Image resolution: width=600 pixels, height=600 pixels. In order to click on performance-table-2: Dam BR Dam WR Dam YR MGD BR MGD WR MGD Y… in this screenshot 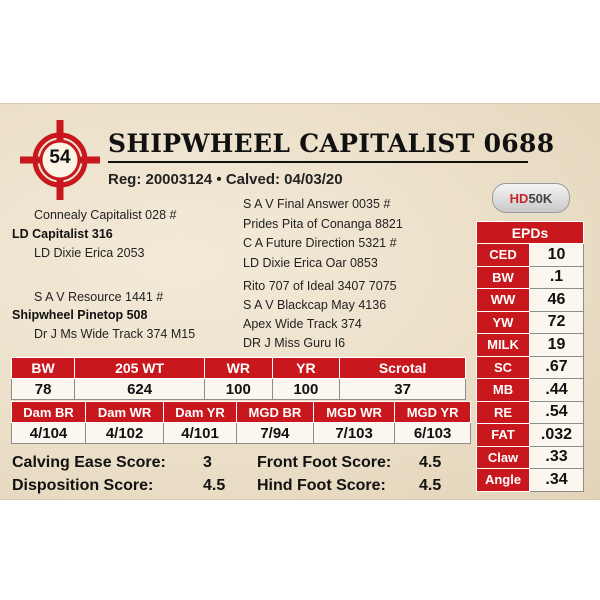, I will do `click(240, 422)`.